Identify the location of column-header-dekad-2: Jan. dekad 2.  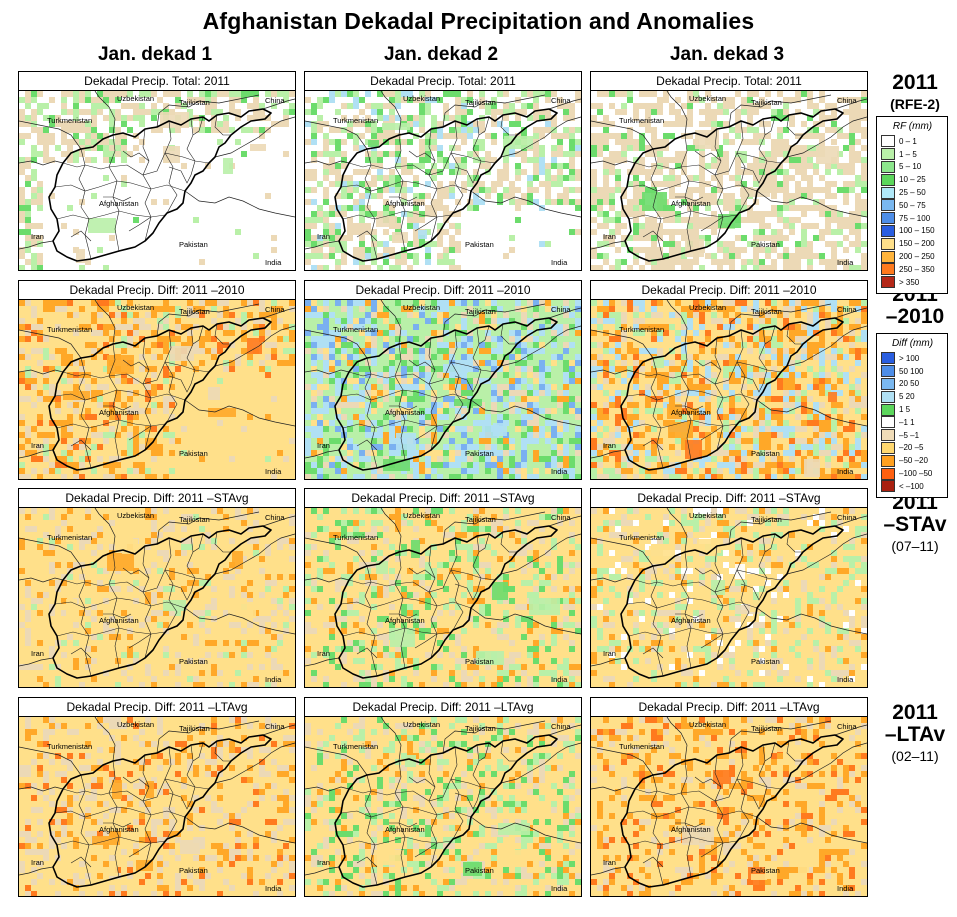
(441, 54).